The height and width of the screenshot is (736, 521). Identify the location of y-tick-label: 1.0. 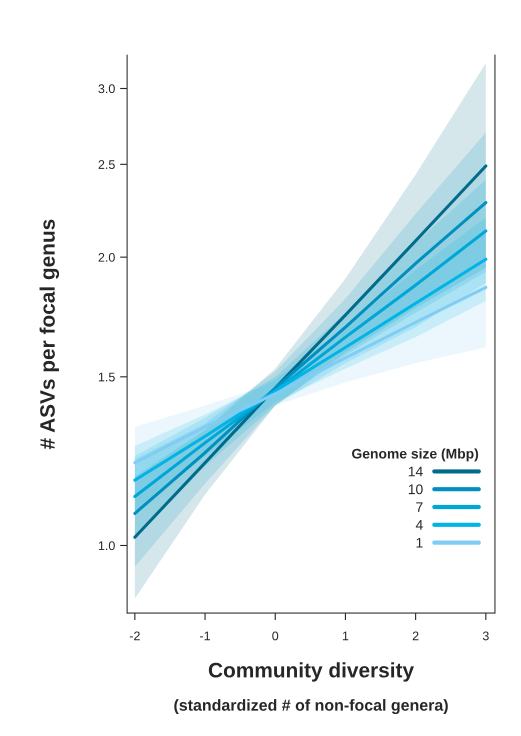
(106, 545).